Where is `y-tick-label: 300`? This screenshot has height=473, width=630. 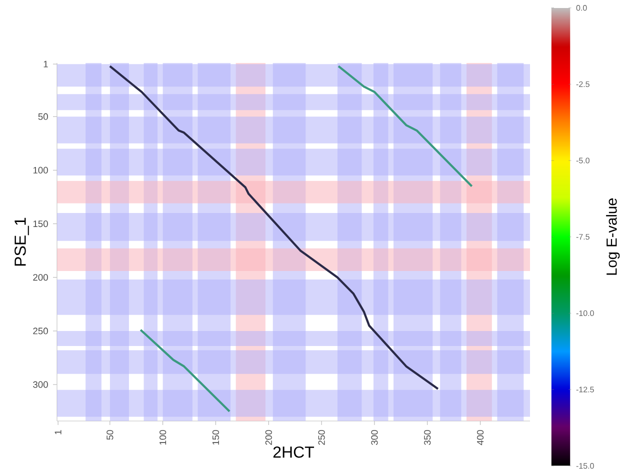 y-tick-label: 300 is located at coordinates (40, 384).